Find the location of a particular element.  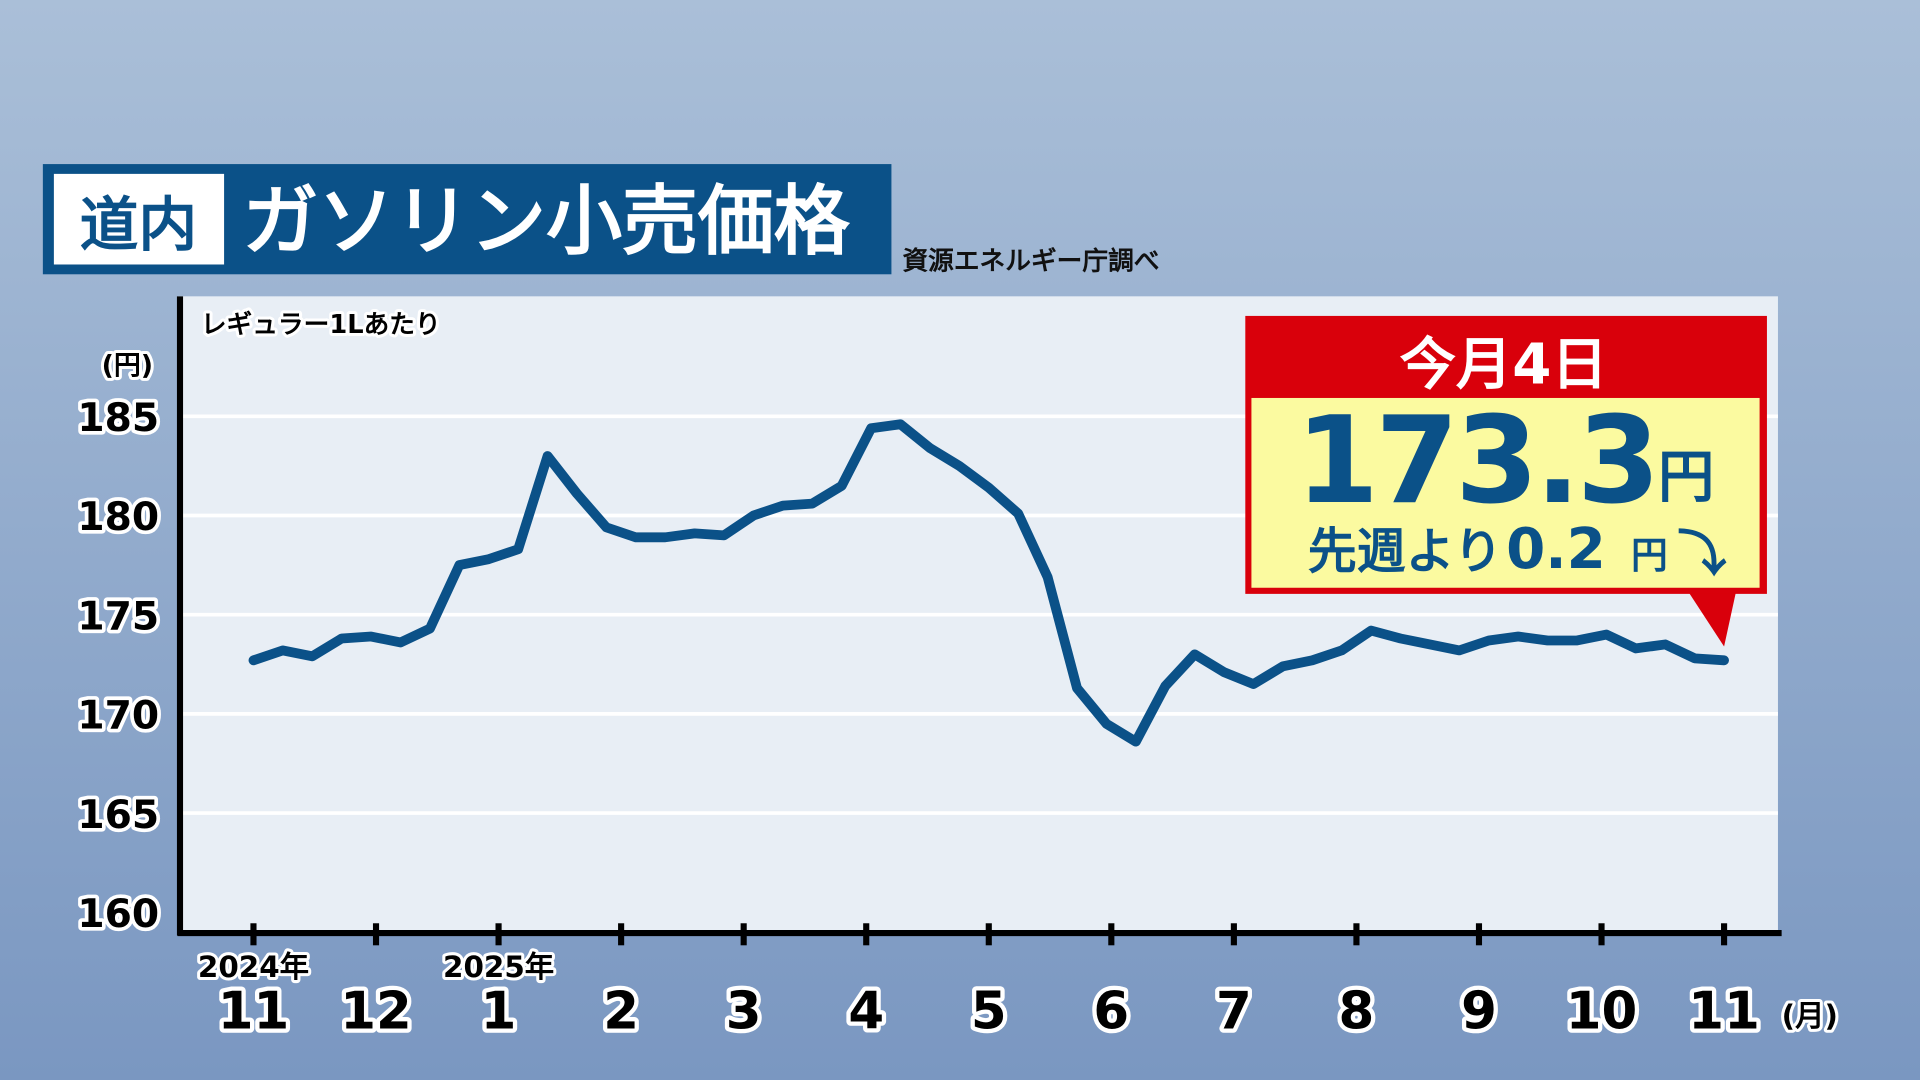

y-tick-label: 180 is located at coordinates (118, 517).